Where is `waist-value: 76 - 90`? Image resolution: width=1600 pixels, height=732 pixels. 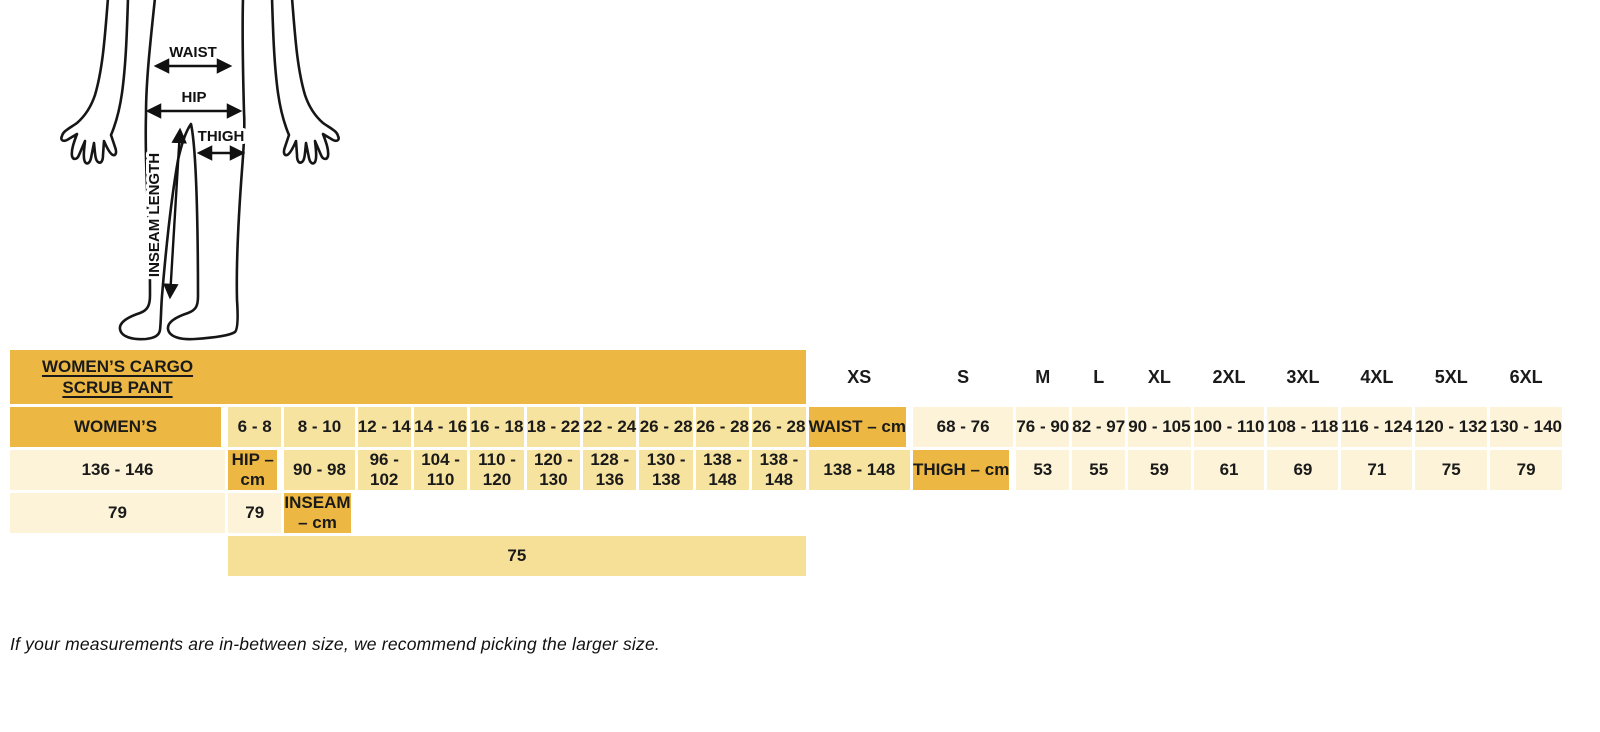 waist-value: 76 - 90 is located at coordinates (1043, 427).